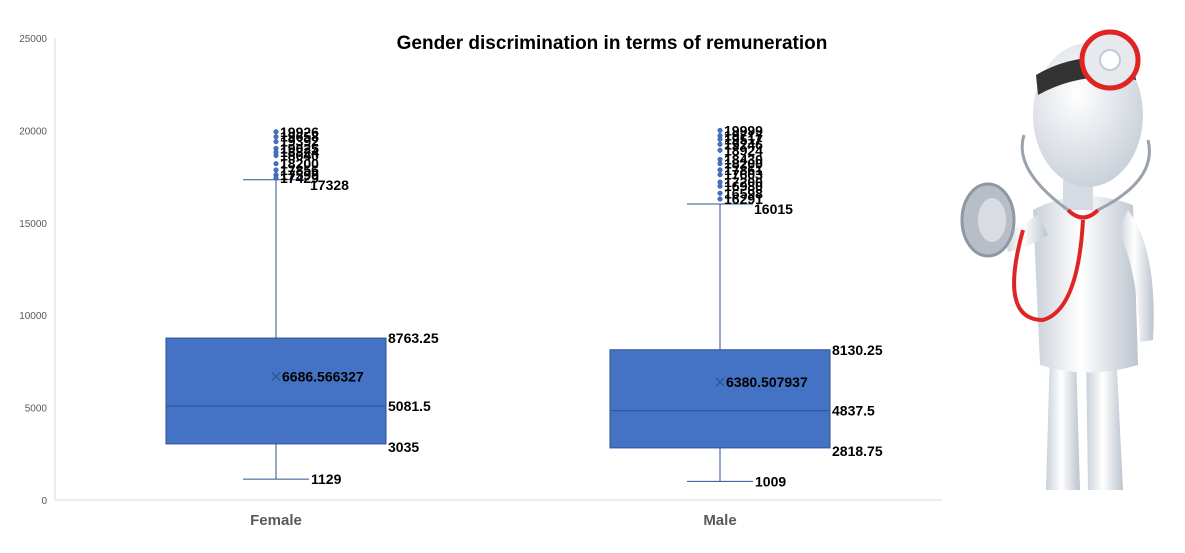 The width and height of the screenshot is (1185, 553). What do you see at coordinates (329, 185) in the screenshot?
I see `upper-whisker-label: 17328` at bounding box center [329, 185].